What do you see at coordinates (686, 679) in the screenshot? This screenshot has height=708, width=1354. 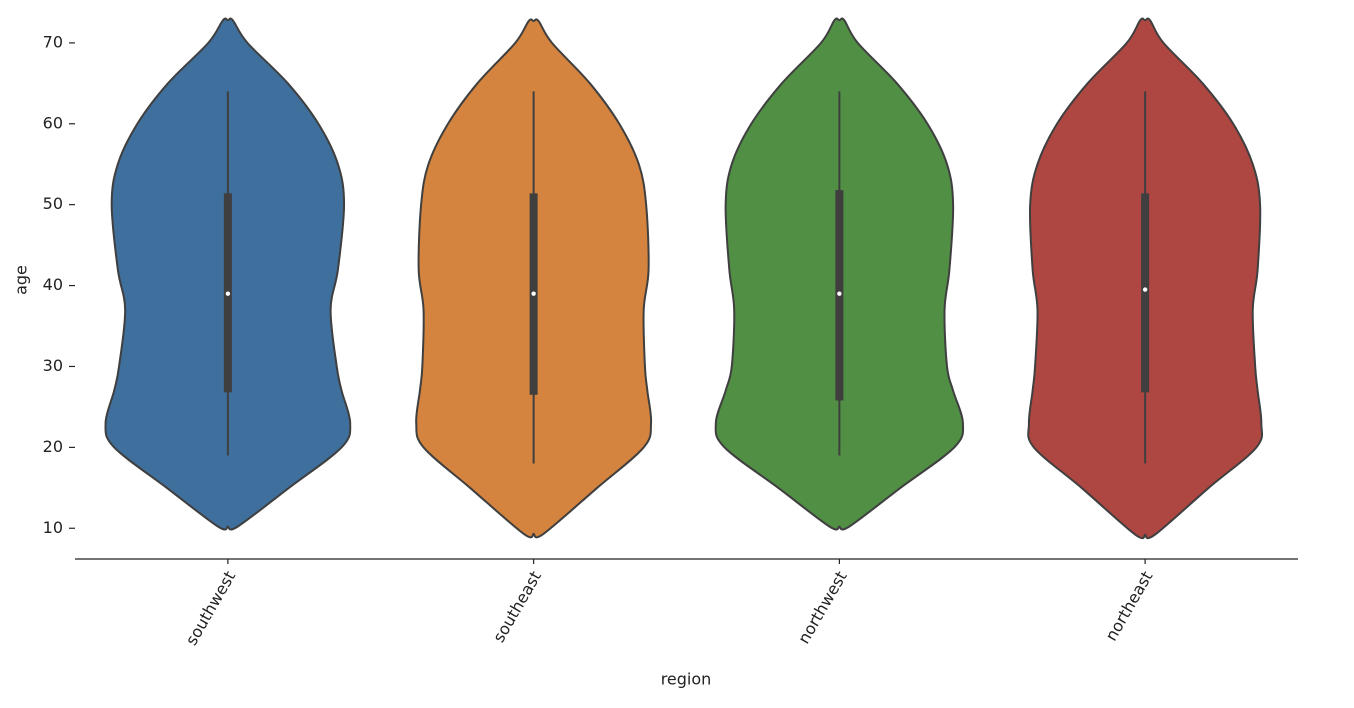 I see `x-axis-label: region` at bounding box center [686, 679].